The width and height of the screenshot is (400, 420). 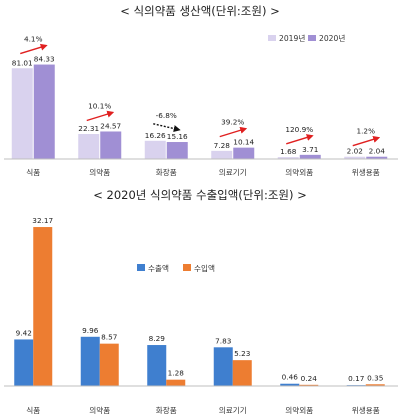 What do you see at coordinates (166, 115) in the screenshot?
I see `growth-label-cat-3: -6.8%` at bounding box center [166, 115].